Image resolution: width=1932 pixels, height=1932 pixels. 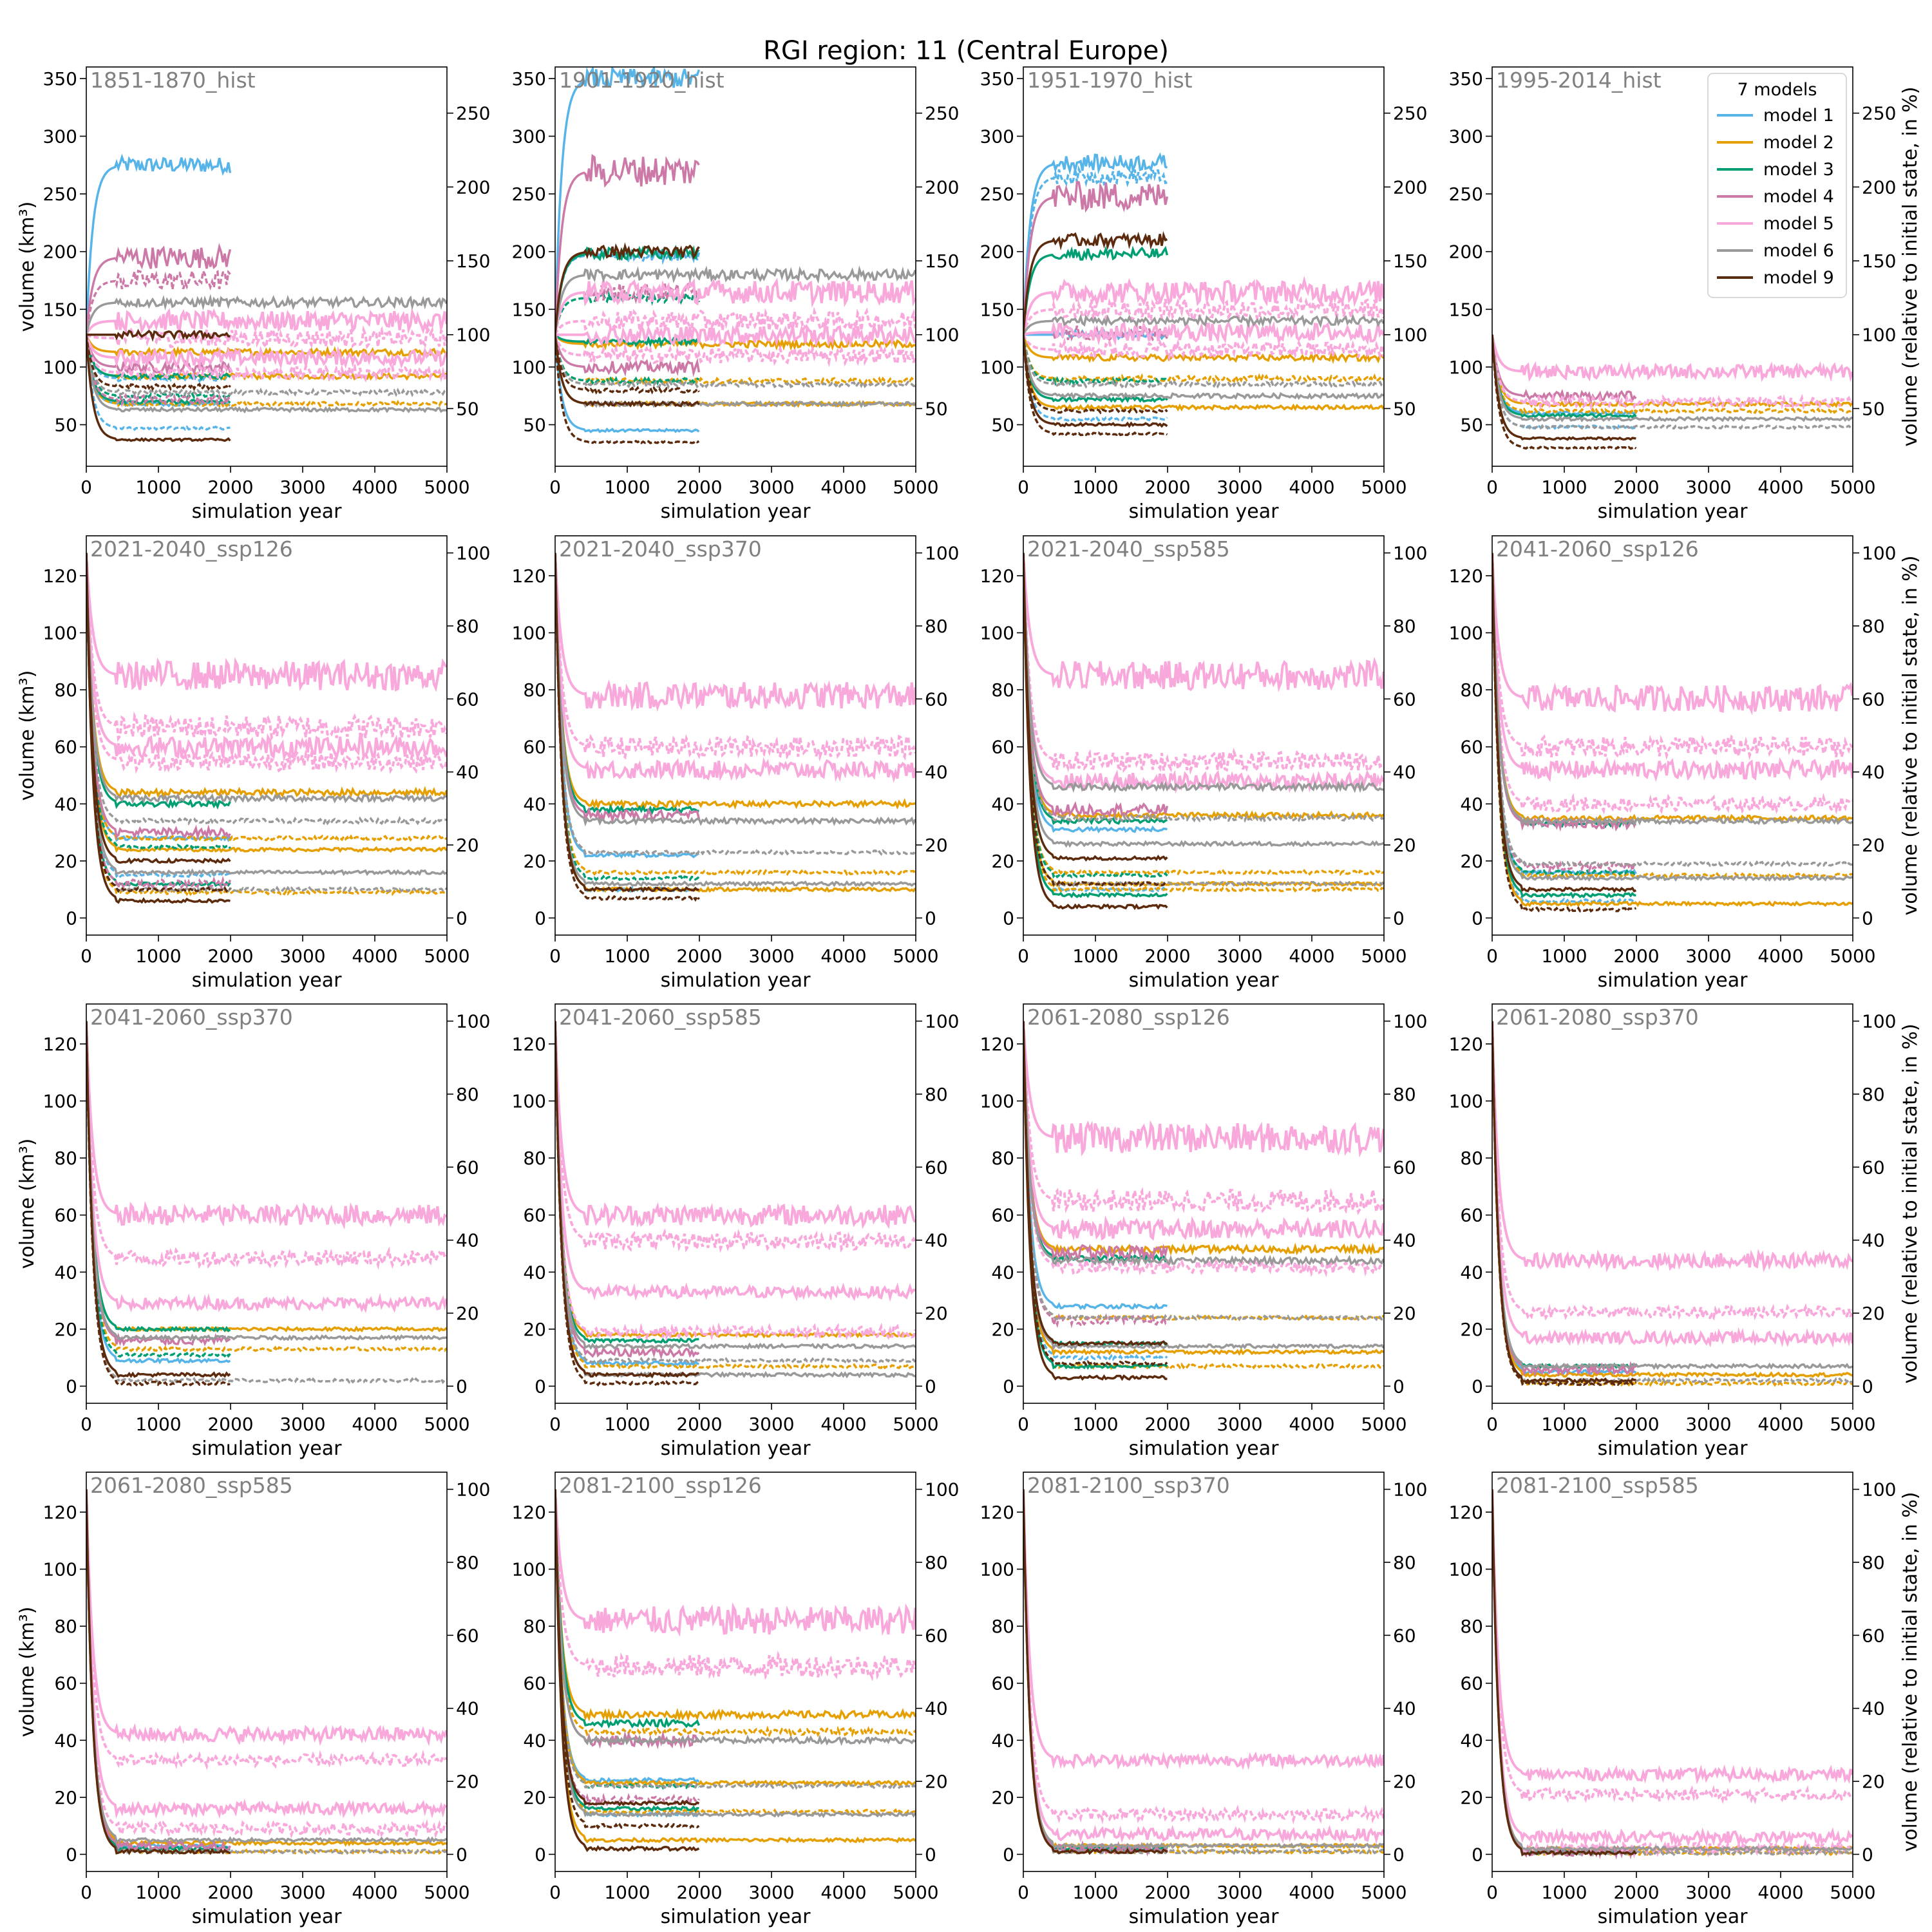 I want to click on axes-frame, so click(x=735, y=735).